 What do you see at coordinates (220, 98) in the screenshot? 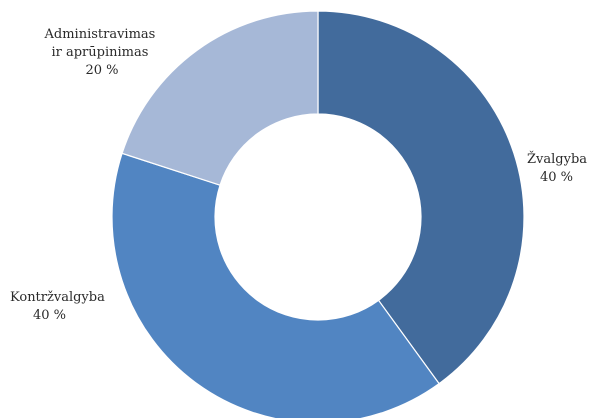
I see `slice-administravimas-ir-aprupinimas` at bounding box center [220, 98].